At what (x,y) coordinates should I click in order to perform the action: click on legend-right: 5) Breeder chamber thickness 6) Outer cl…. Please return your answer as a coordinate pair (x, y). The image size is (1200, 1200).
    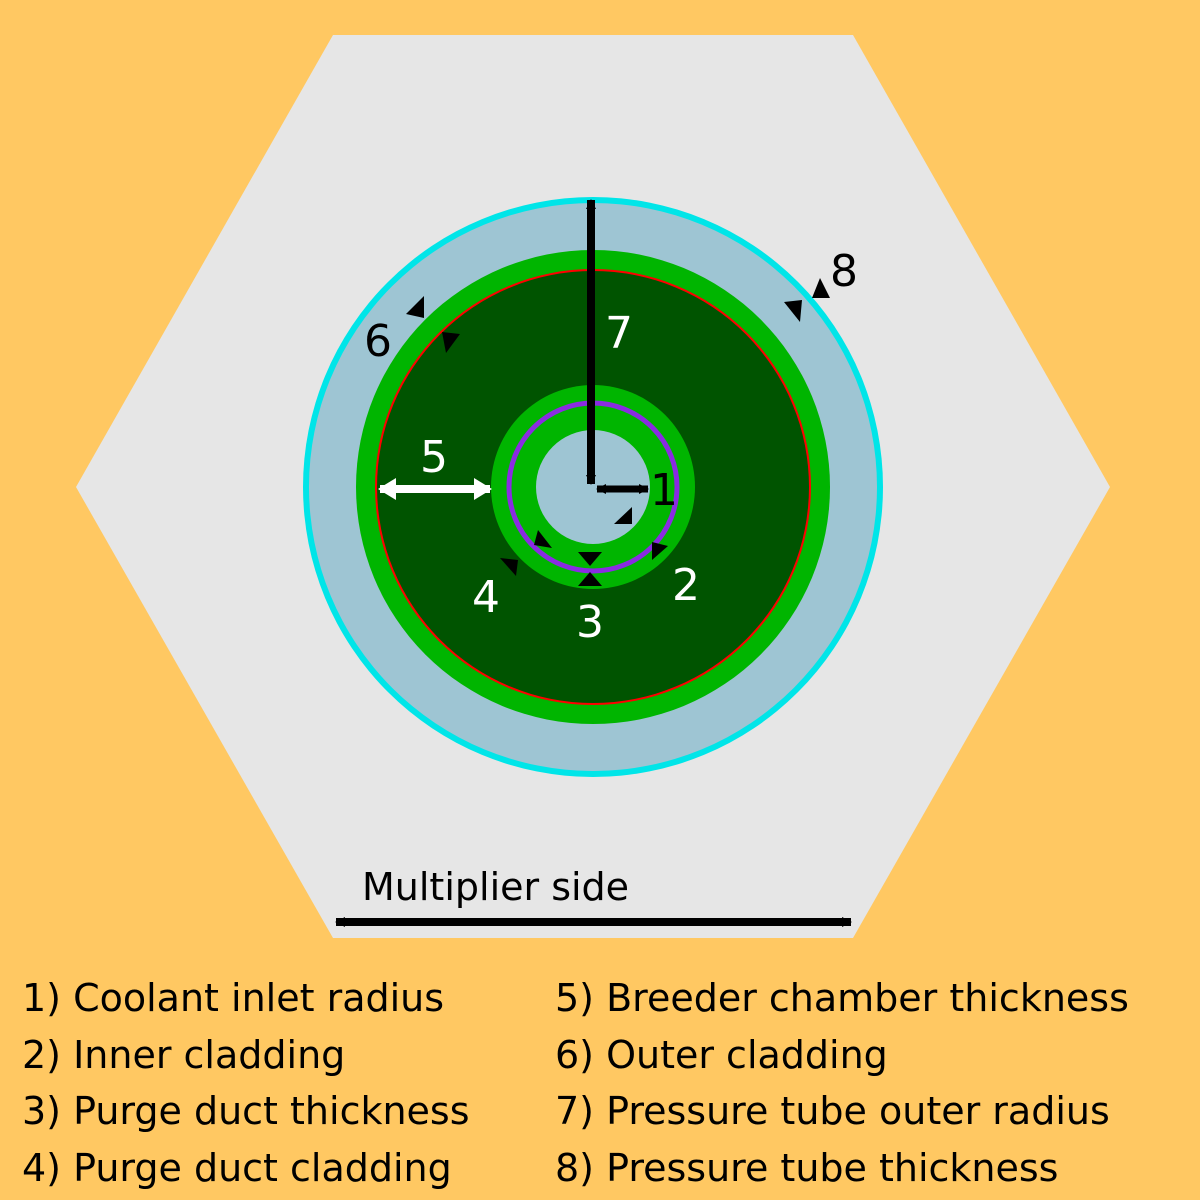
    Looking at the image, I should click on (842, 1083).